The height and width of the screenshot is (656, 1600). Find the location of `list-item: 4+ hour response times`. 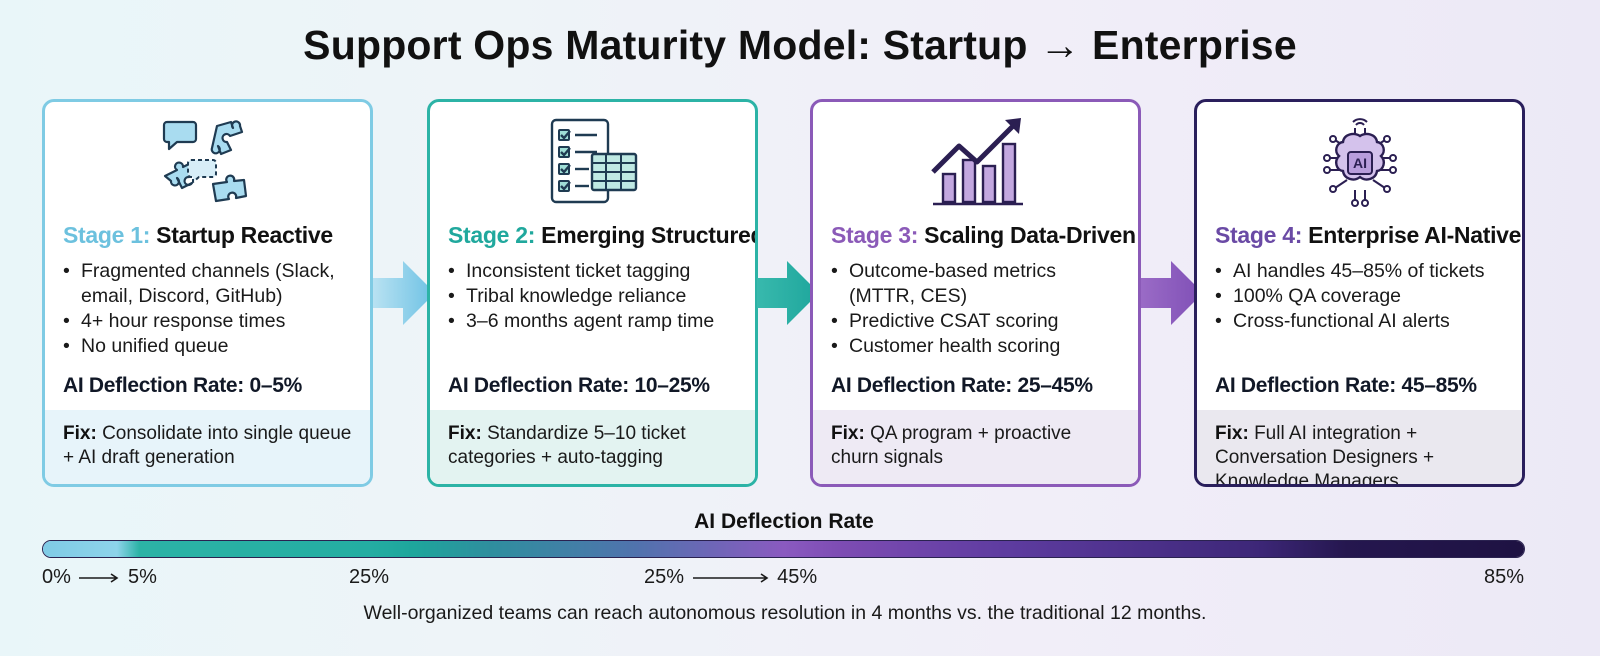

list-item: 4+ hour response times is located at coordinates (199, 321).